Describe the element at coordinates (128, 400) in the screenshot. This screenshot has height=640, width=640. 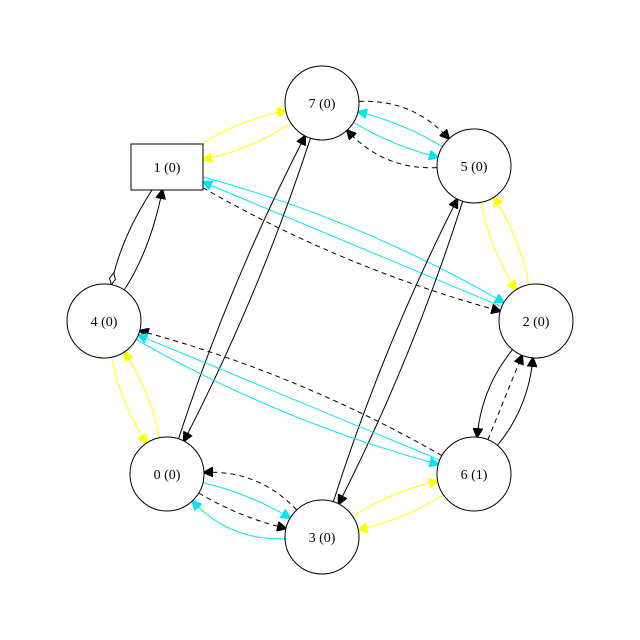
I see `edge-4-to-0-yellow-solid` at that location.